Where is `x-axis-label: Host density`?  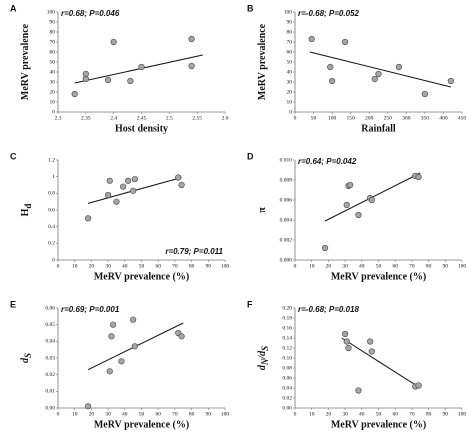
x-axis-label: Host density is located at coordinates (141, 128).